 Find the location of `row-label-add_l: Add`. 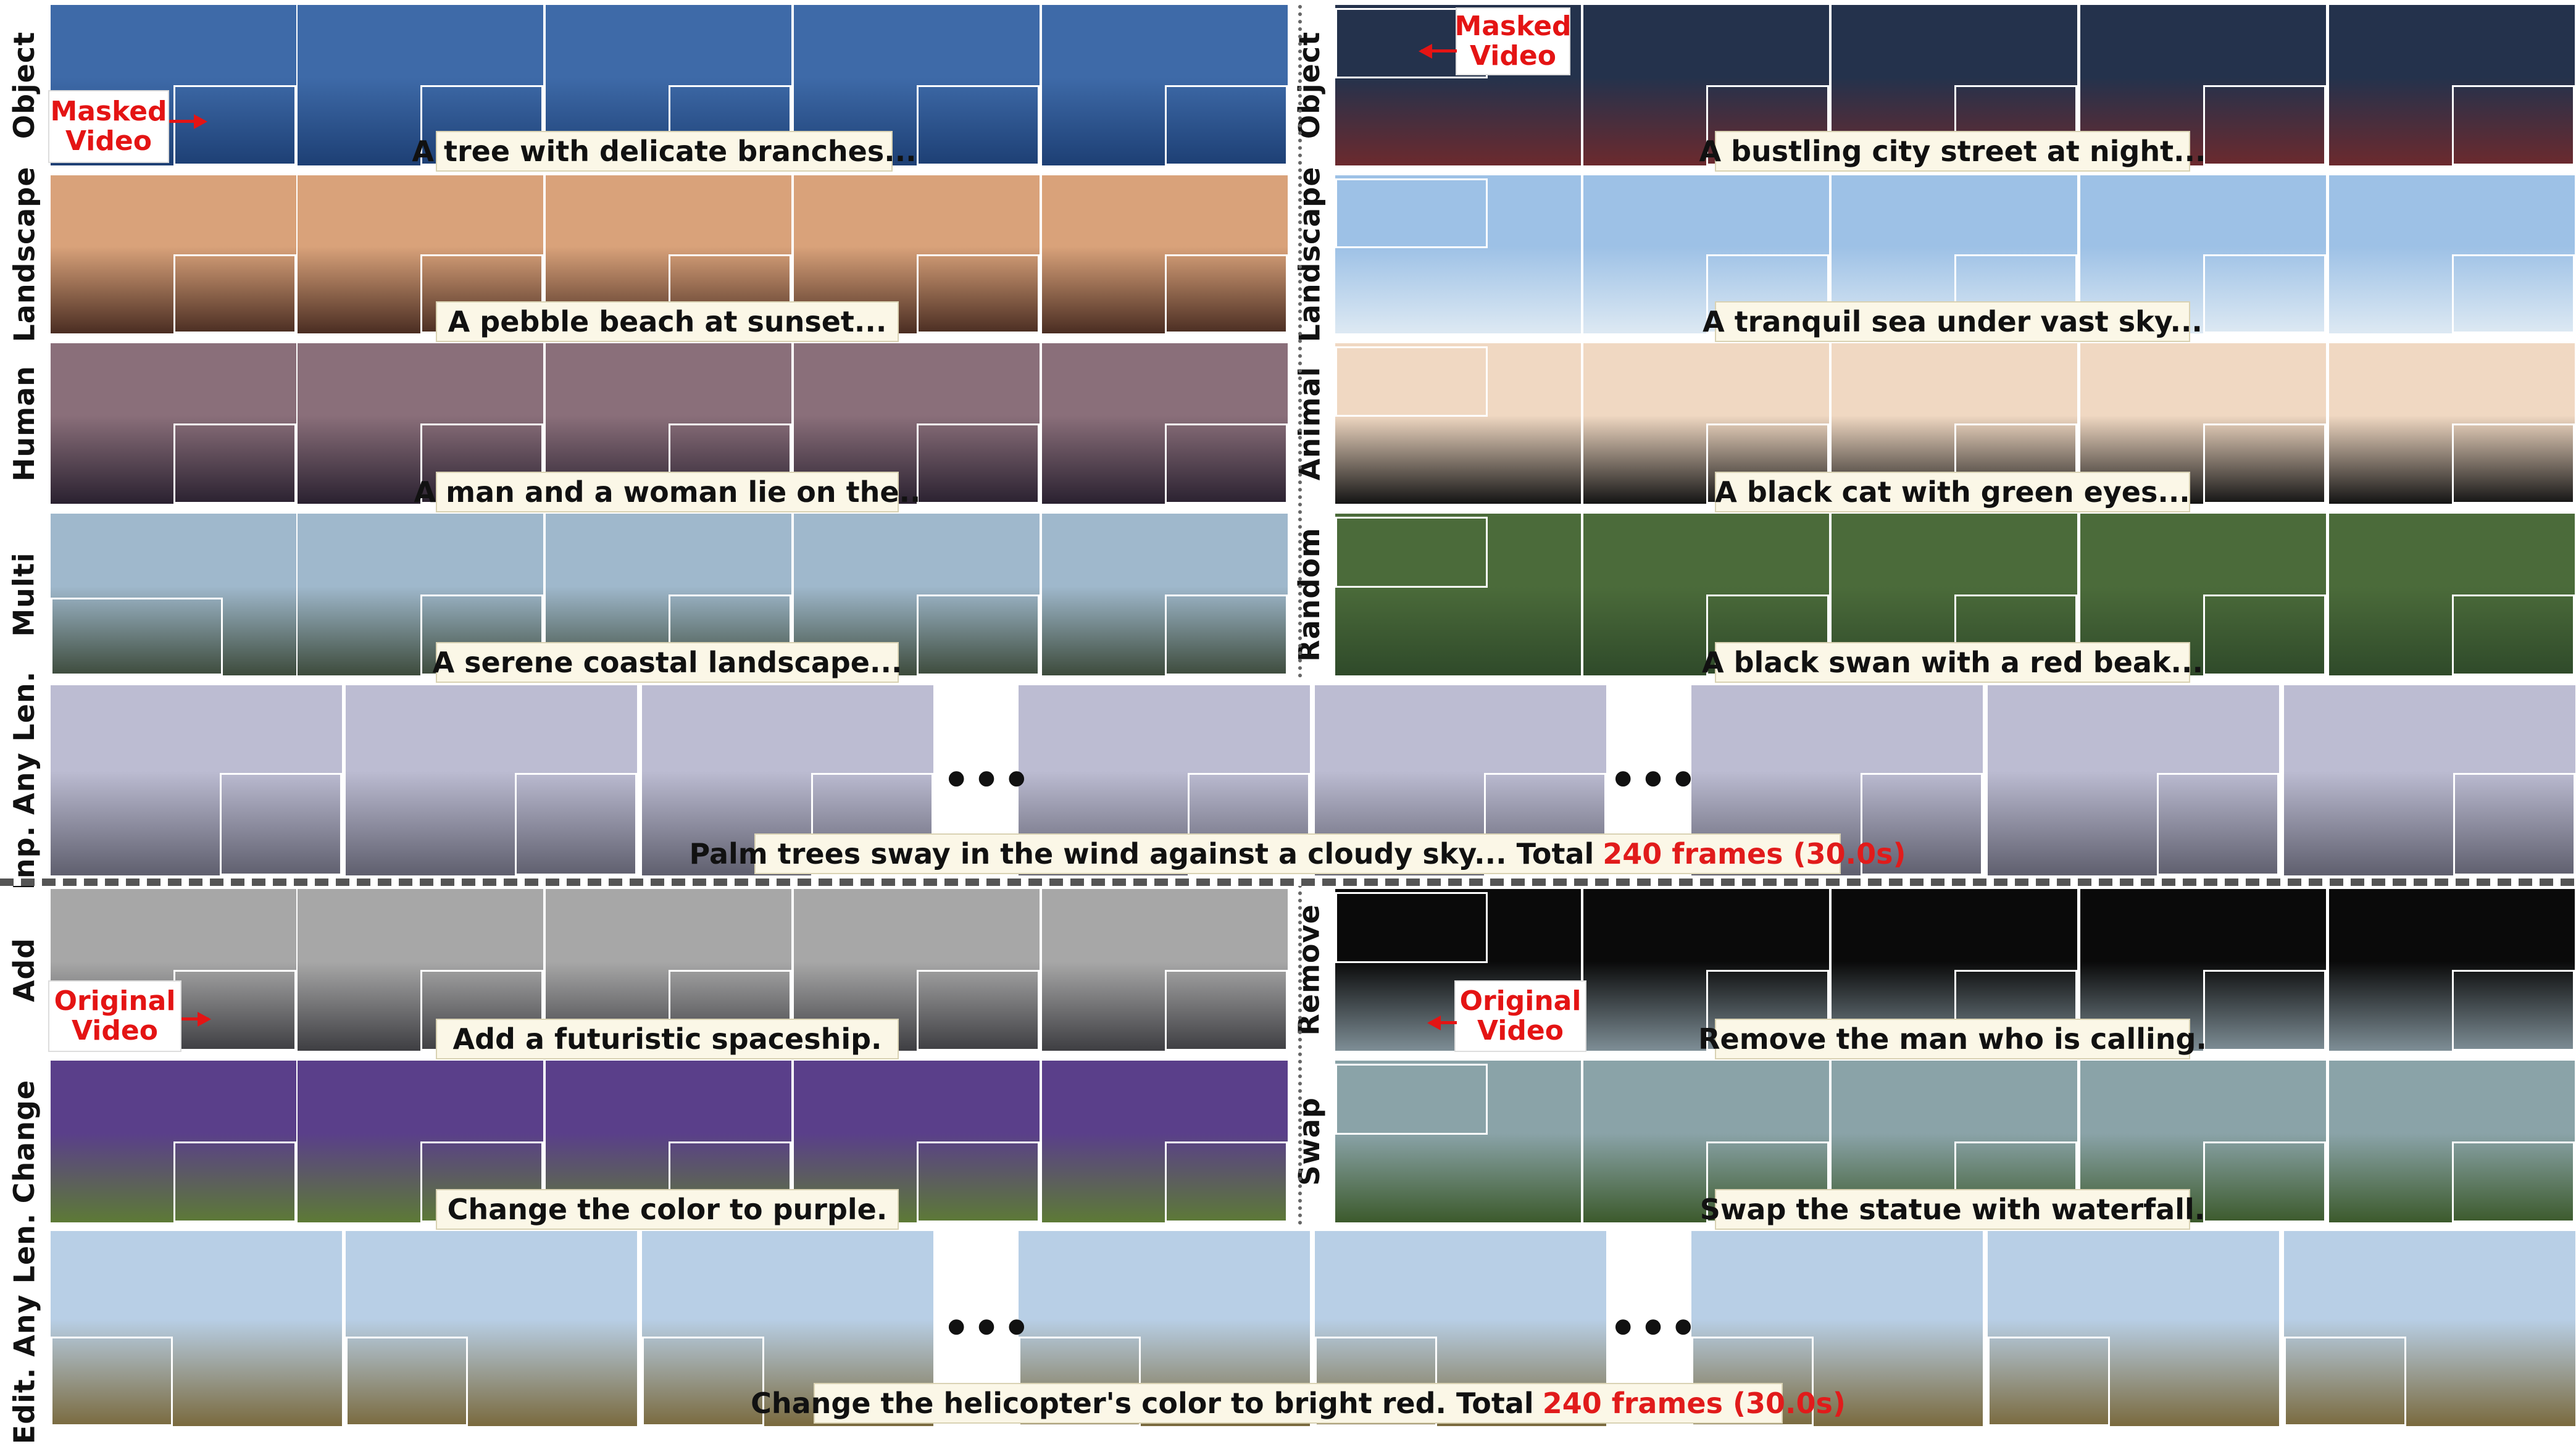

row-label-add_l: Add is located at coordinates (24, 970).